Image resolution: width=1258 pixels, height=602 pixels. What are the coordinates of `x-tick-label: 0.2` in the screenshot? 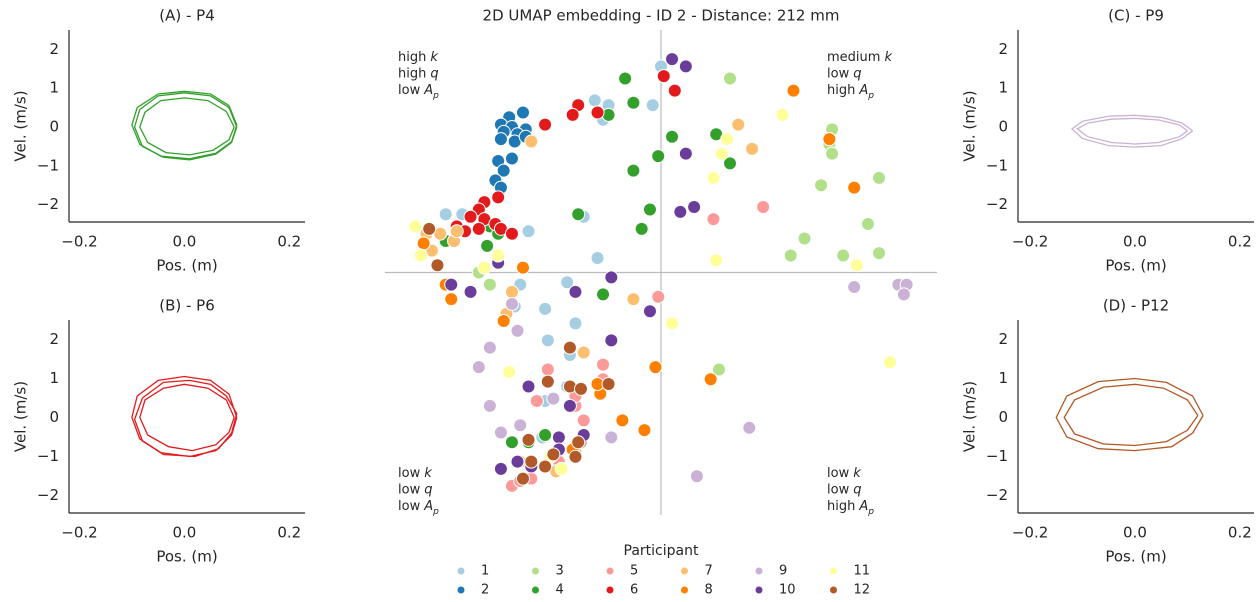 It's located at (289, 533).